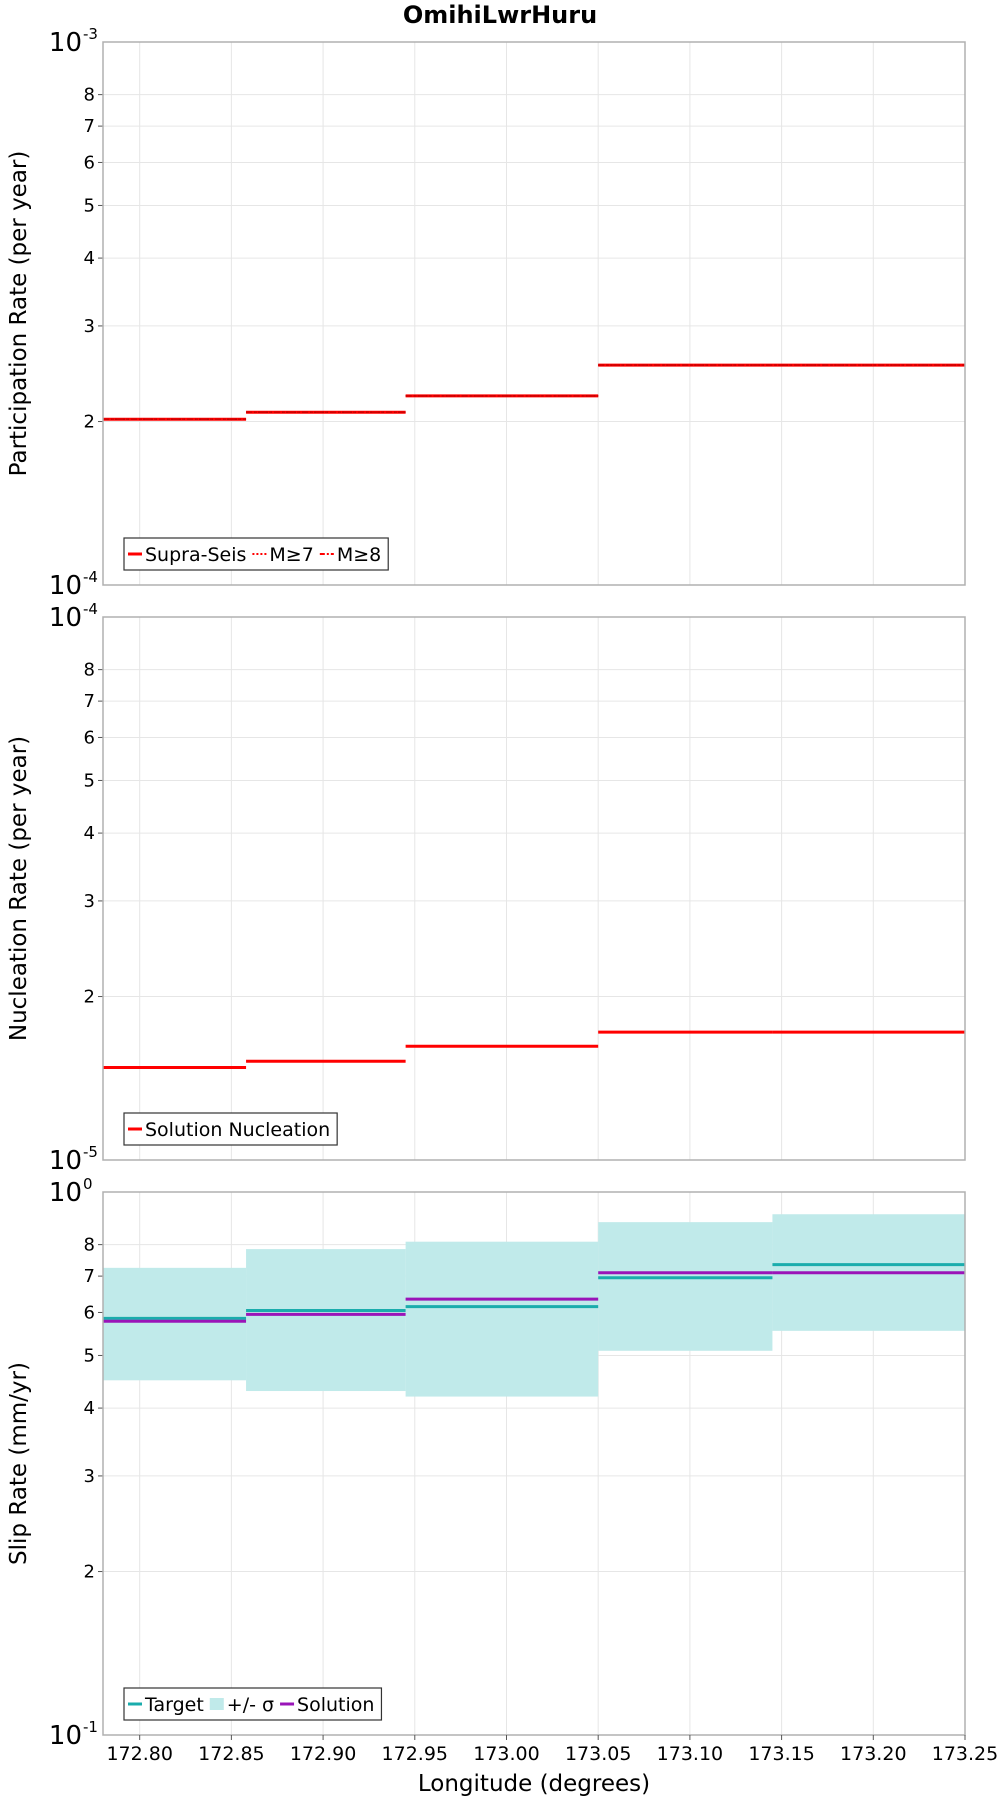 This screenshot has width=1000, height=1800. What do you see at coordinates (90, 34) in the screenshot?
I see `y-major-tick-exponent: -3` at bounding box center [90, 34].